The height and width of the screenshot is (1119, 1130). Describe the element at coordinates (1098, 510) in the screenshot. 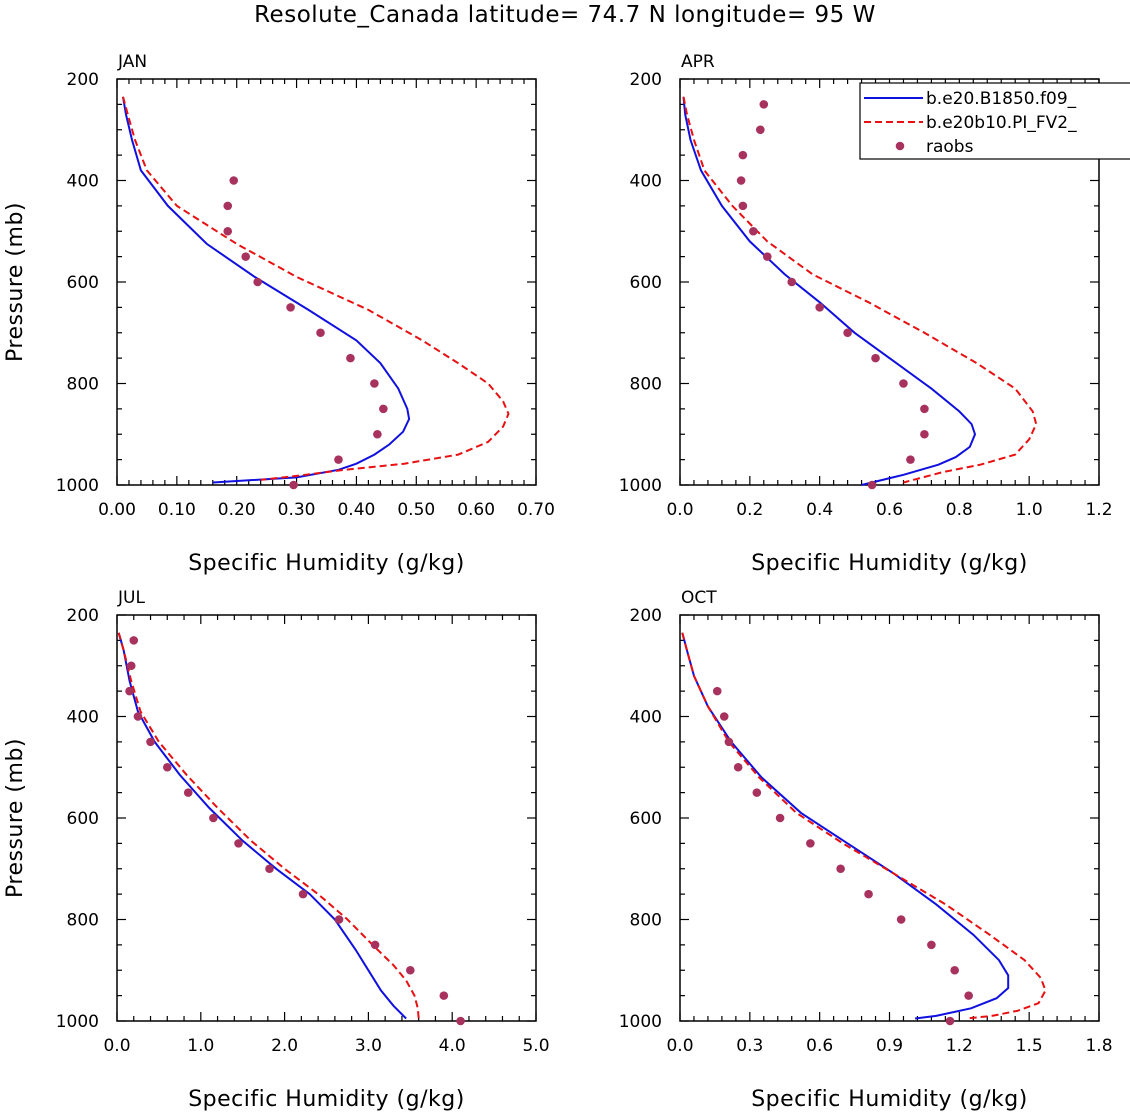

I see `x-tick-label: 1.2` at that location.